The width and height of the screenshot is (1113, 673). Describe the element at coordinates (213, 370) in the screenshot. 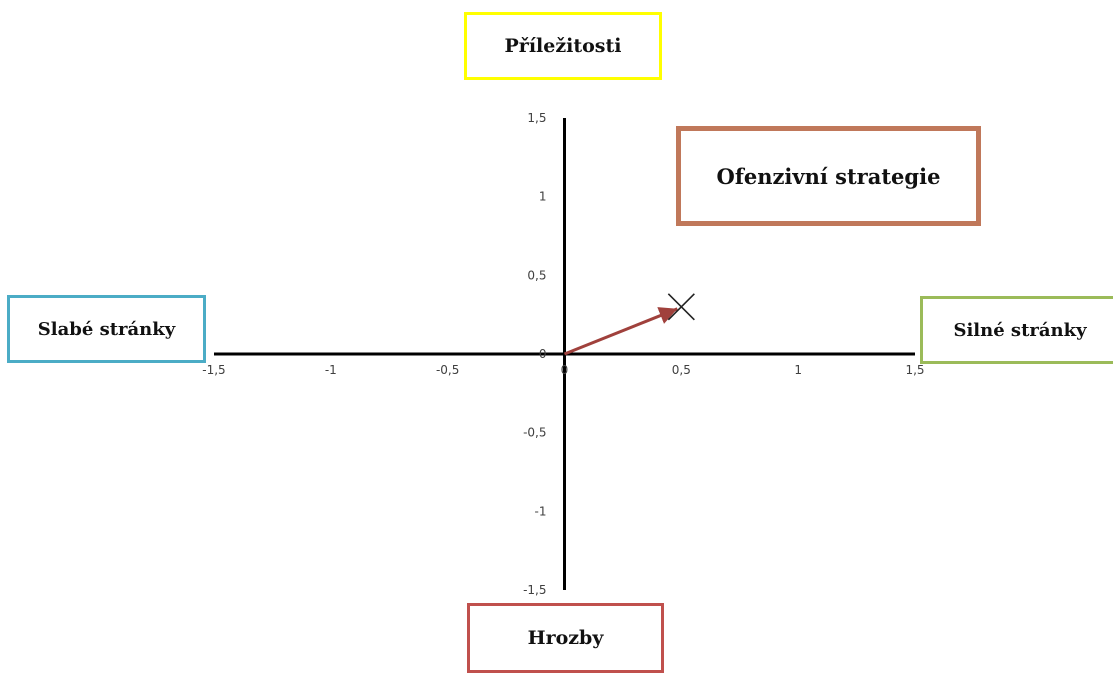

I see `x-tick-label: -1,5` at that location.